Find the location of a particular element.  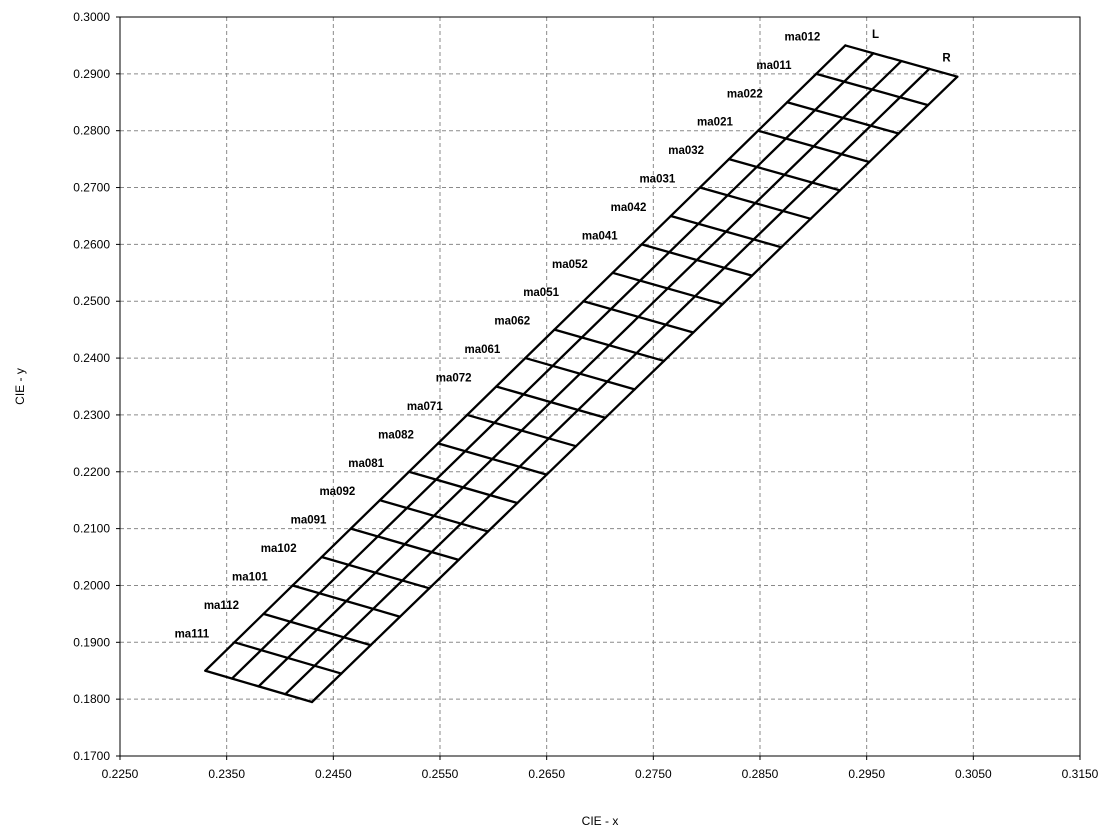

y-tick-label: 0.3000 is located at coordinates (91, 17).